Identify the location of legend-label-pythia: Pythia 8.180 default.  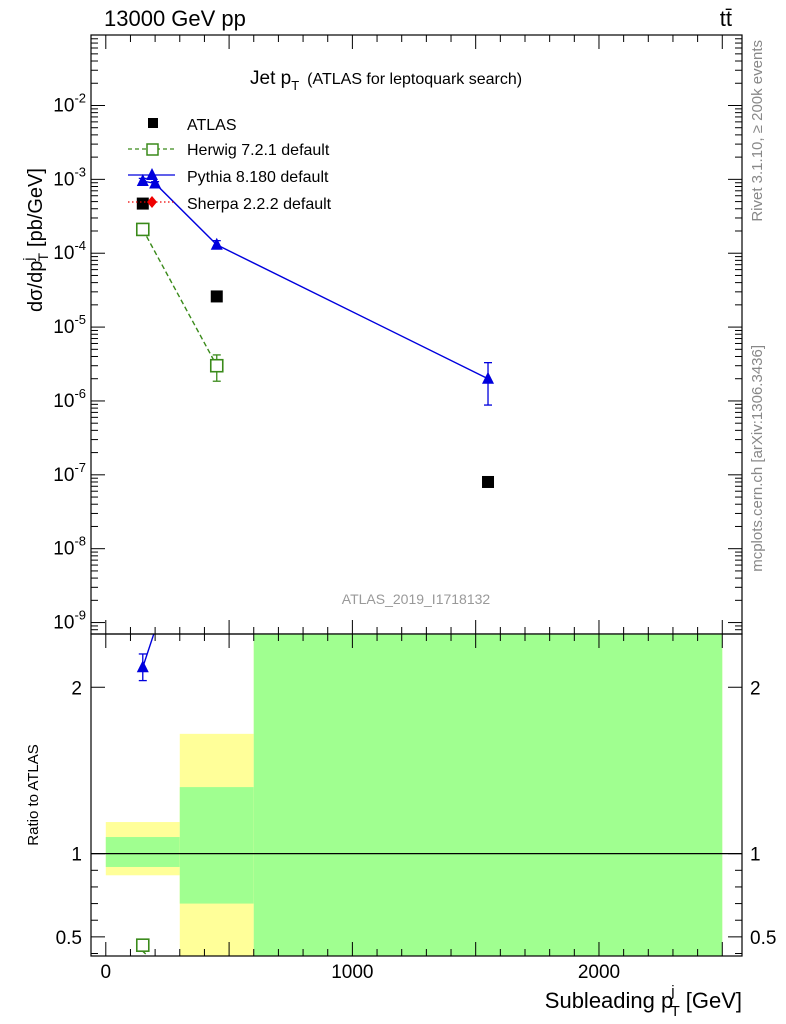
(258, 177).